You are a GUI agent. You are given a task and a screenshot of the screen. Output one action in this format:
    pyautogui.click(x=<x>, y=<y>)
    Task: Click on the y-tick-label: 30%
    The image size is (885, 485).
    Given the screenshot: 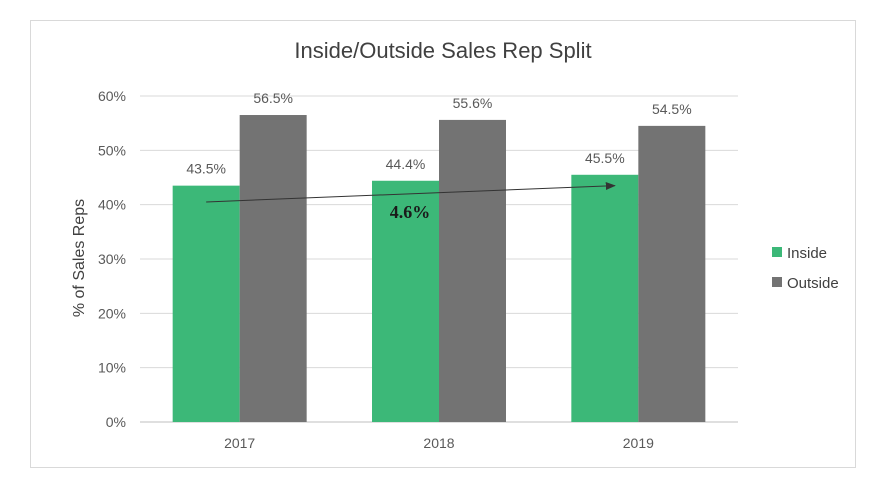 What is the action you would take?
    pyautogui.click(x=112, y=259)
    